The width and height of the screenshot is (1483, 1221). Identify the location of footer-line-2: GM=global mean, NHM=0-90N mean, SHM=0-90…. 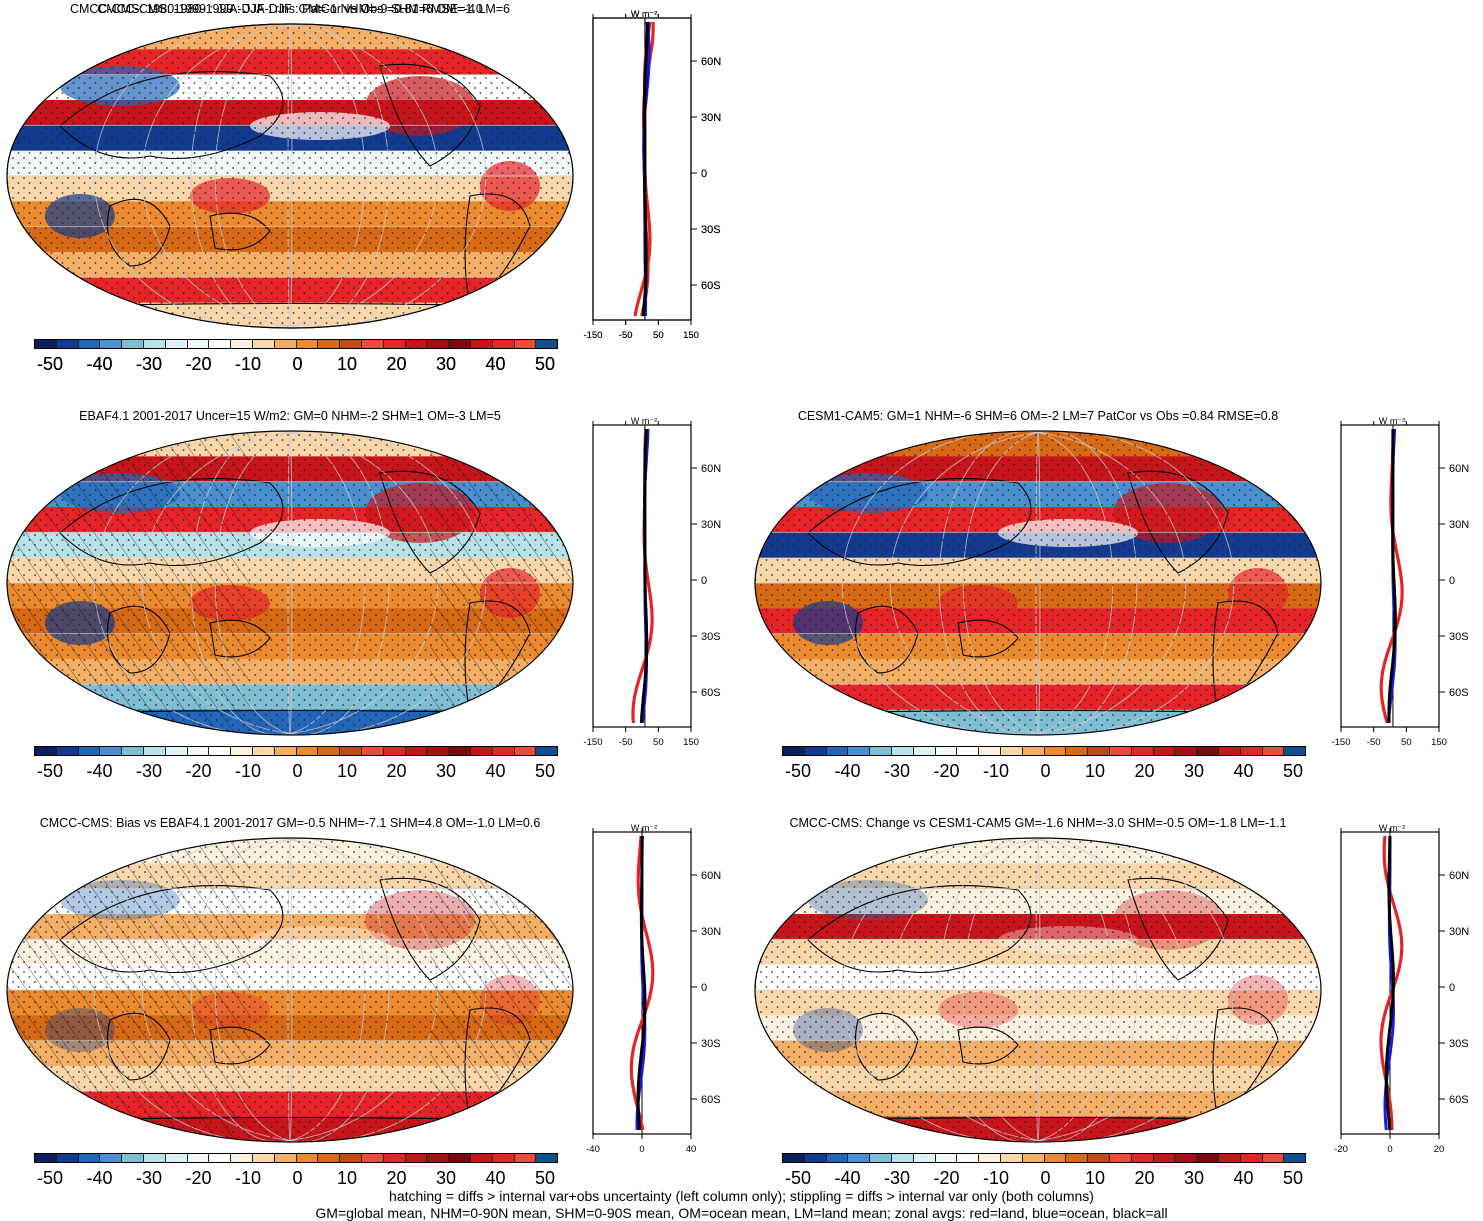
(741, 1213).